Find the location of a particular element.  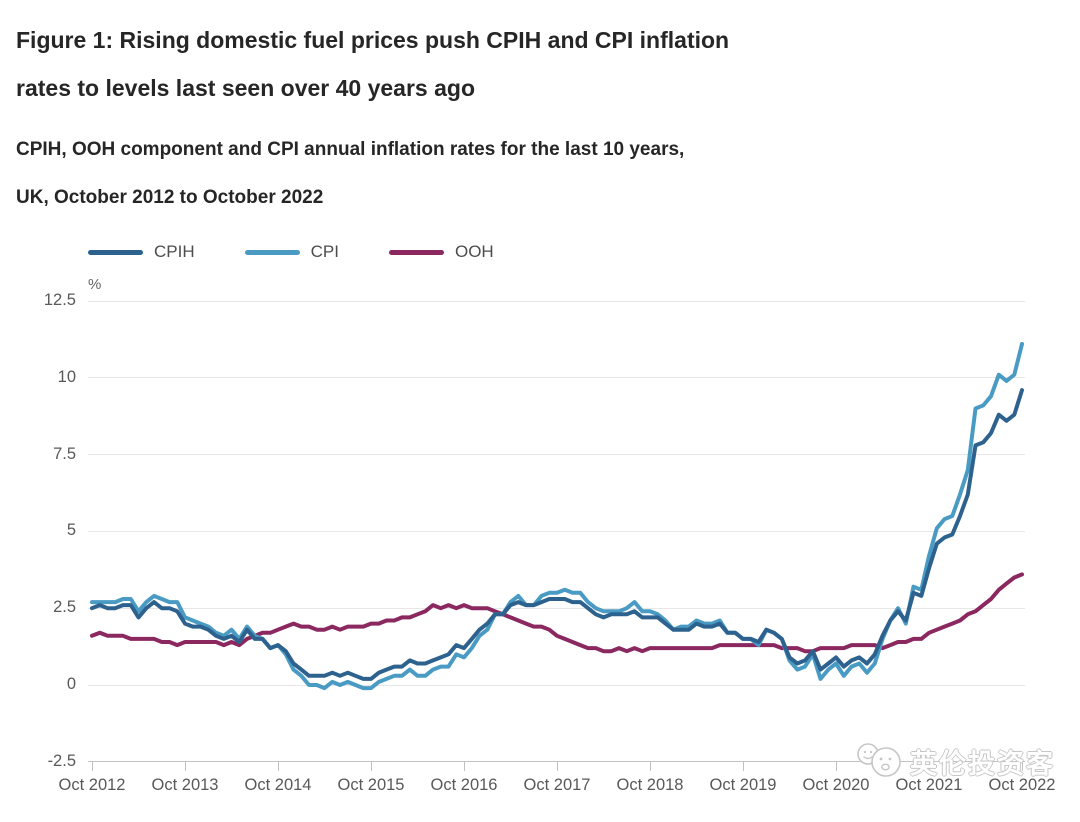

legend-label-cpi: CPI is located at coordinates (324, 251).